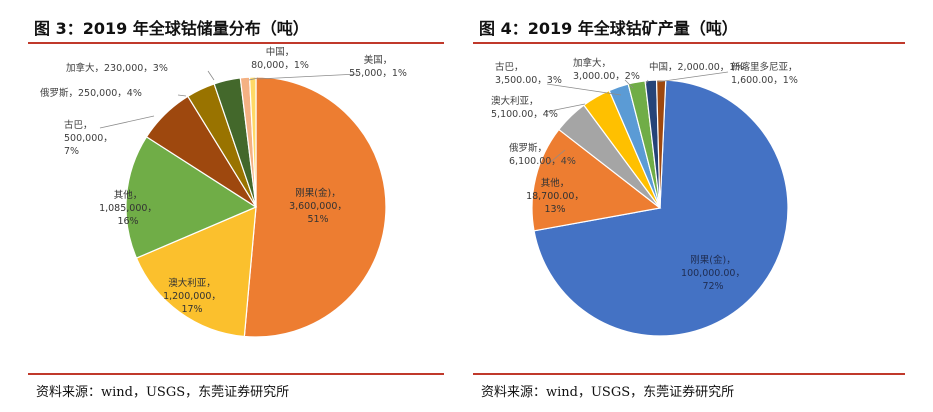 The width and height of the screenshot is (933, 412). What do you see at coordinates (713, 273) in the screenshot?
I see `data-label: 刚果(金)， 100,000.00， 72%` at bounding box center [713, 273].